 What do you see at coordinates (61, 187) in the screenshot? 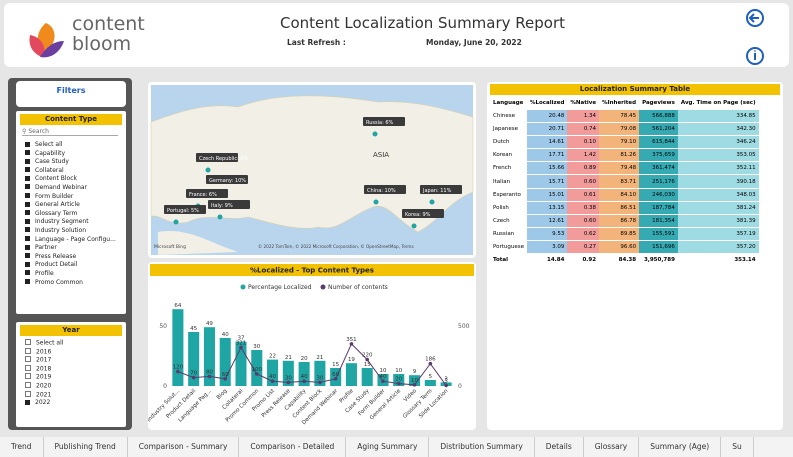
I see `item-label: Demand Webinar` at bounding box center [61, 187].